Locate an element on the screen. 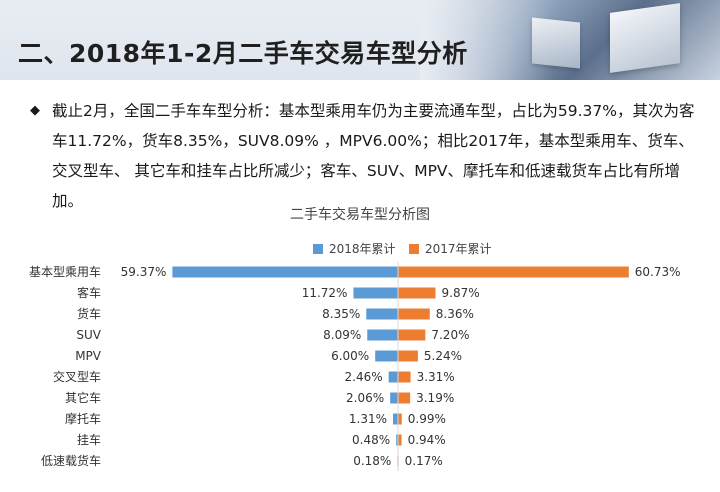 This screenshot has height=492, width=720. data-label-2018: 8.09% is located at coordinates (342, 335).